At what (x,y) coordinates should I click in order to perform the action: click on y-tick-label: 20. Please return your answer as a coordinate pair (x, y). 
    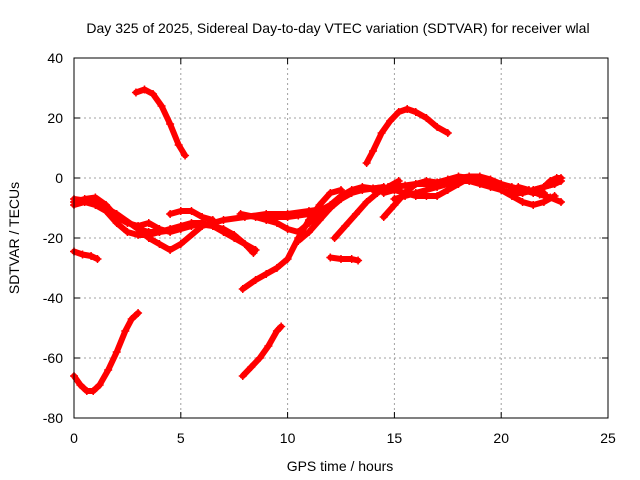
    Looking at the image, I should click on (55, 118).